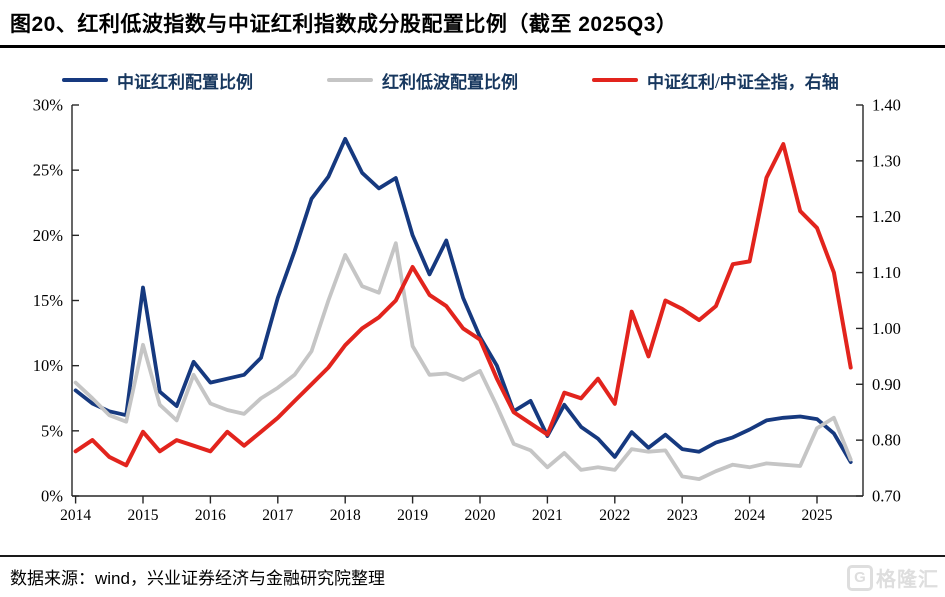  I want to click on legend-swatch-gray, so click(350, 80).